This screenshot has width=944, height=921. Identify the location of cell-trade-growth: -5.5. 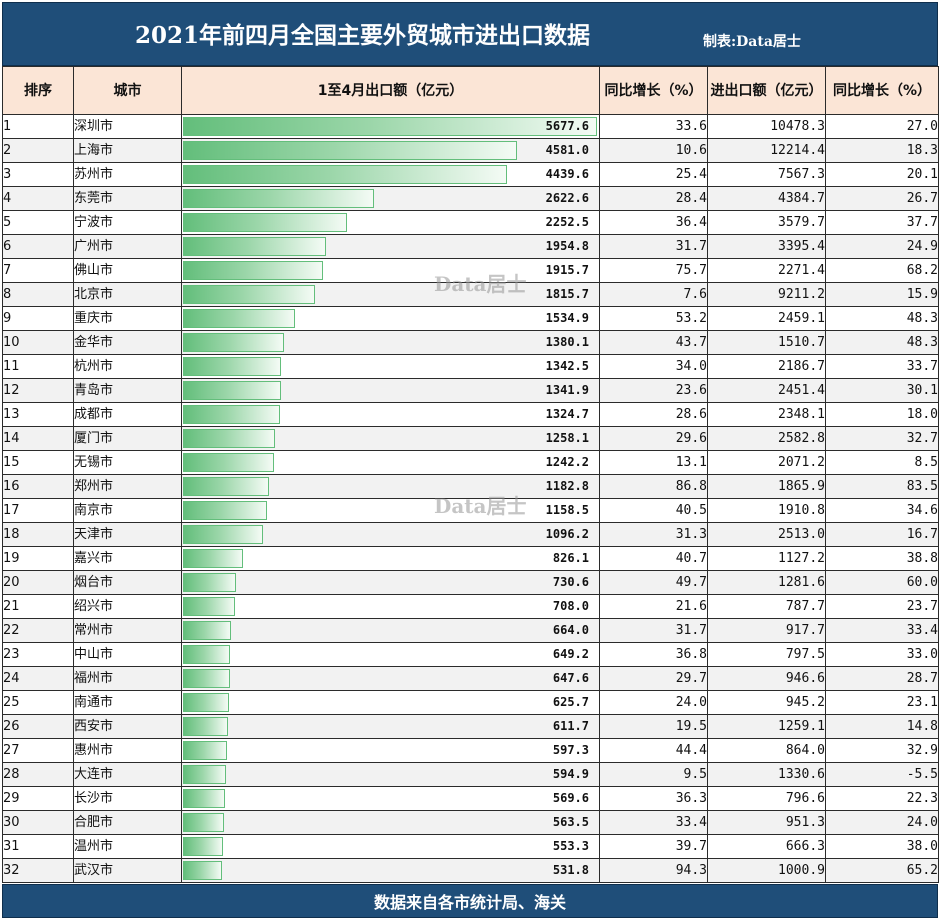
(882, 774).